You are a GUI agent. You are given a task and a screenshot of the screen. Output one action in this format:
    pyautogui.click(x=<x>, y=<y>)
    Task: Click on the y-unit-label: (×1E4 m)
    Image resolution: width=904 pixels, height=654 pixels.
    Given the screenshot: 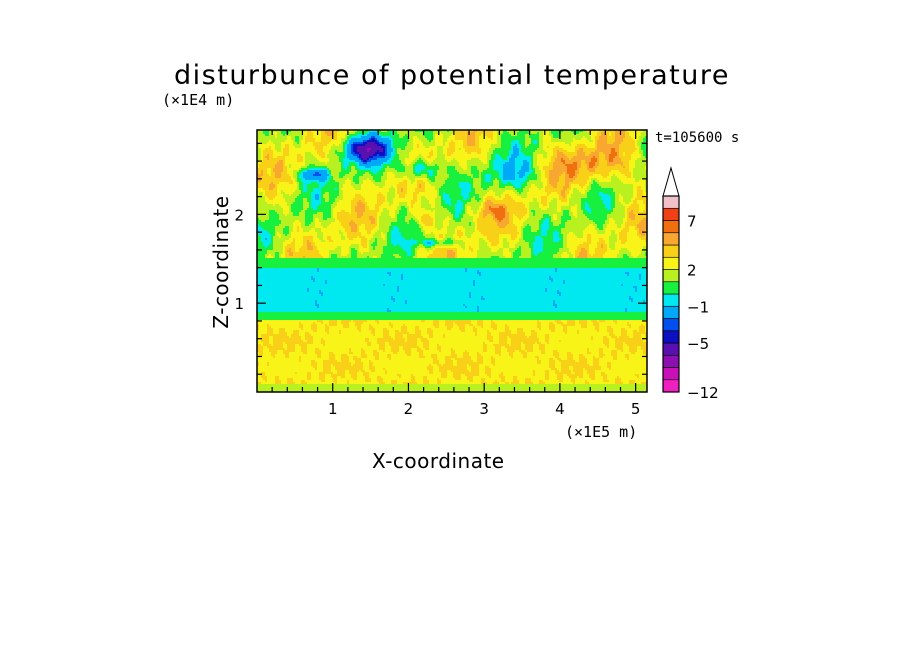 What is the action you would take?
    pyautogui.click(x=198, y=100)
    